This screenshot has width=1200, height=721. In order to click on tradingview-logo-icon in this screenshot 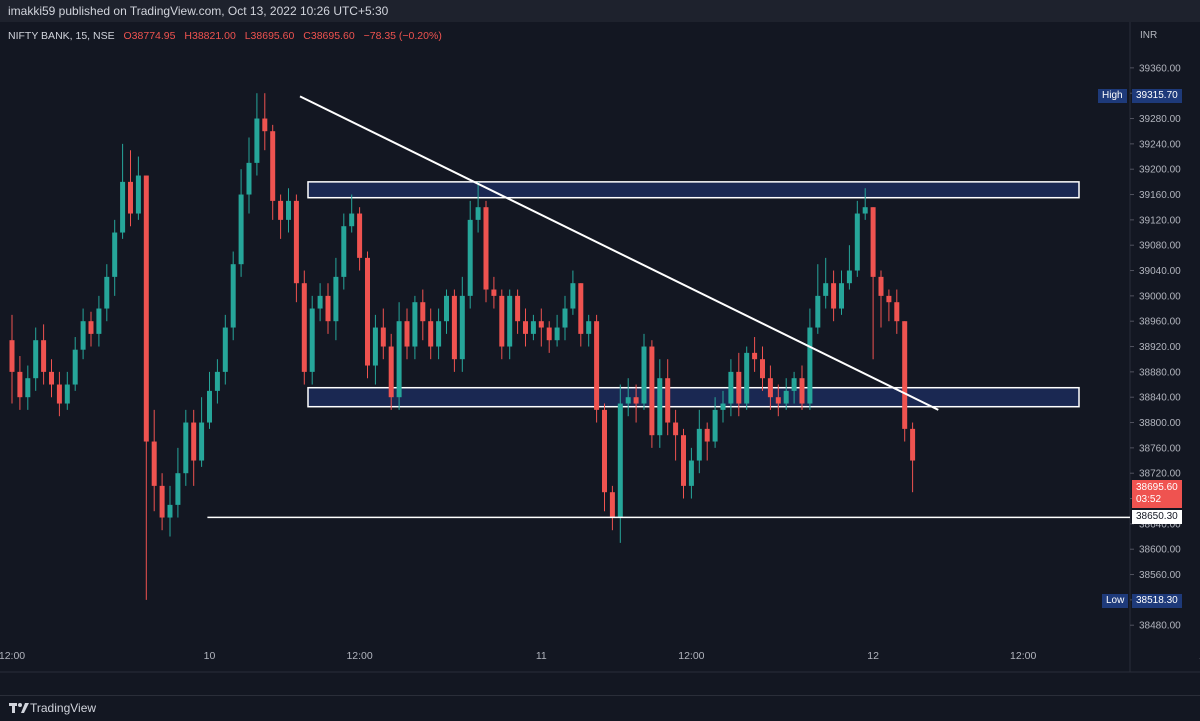, I will do `click(19, 708)`.